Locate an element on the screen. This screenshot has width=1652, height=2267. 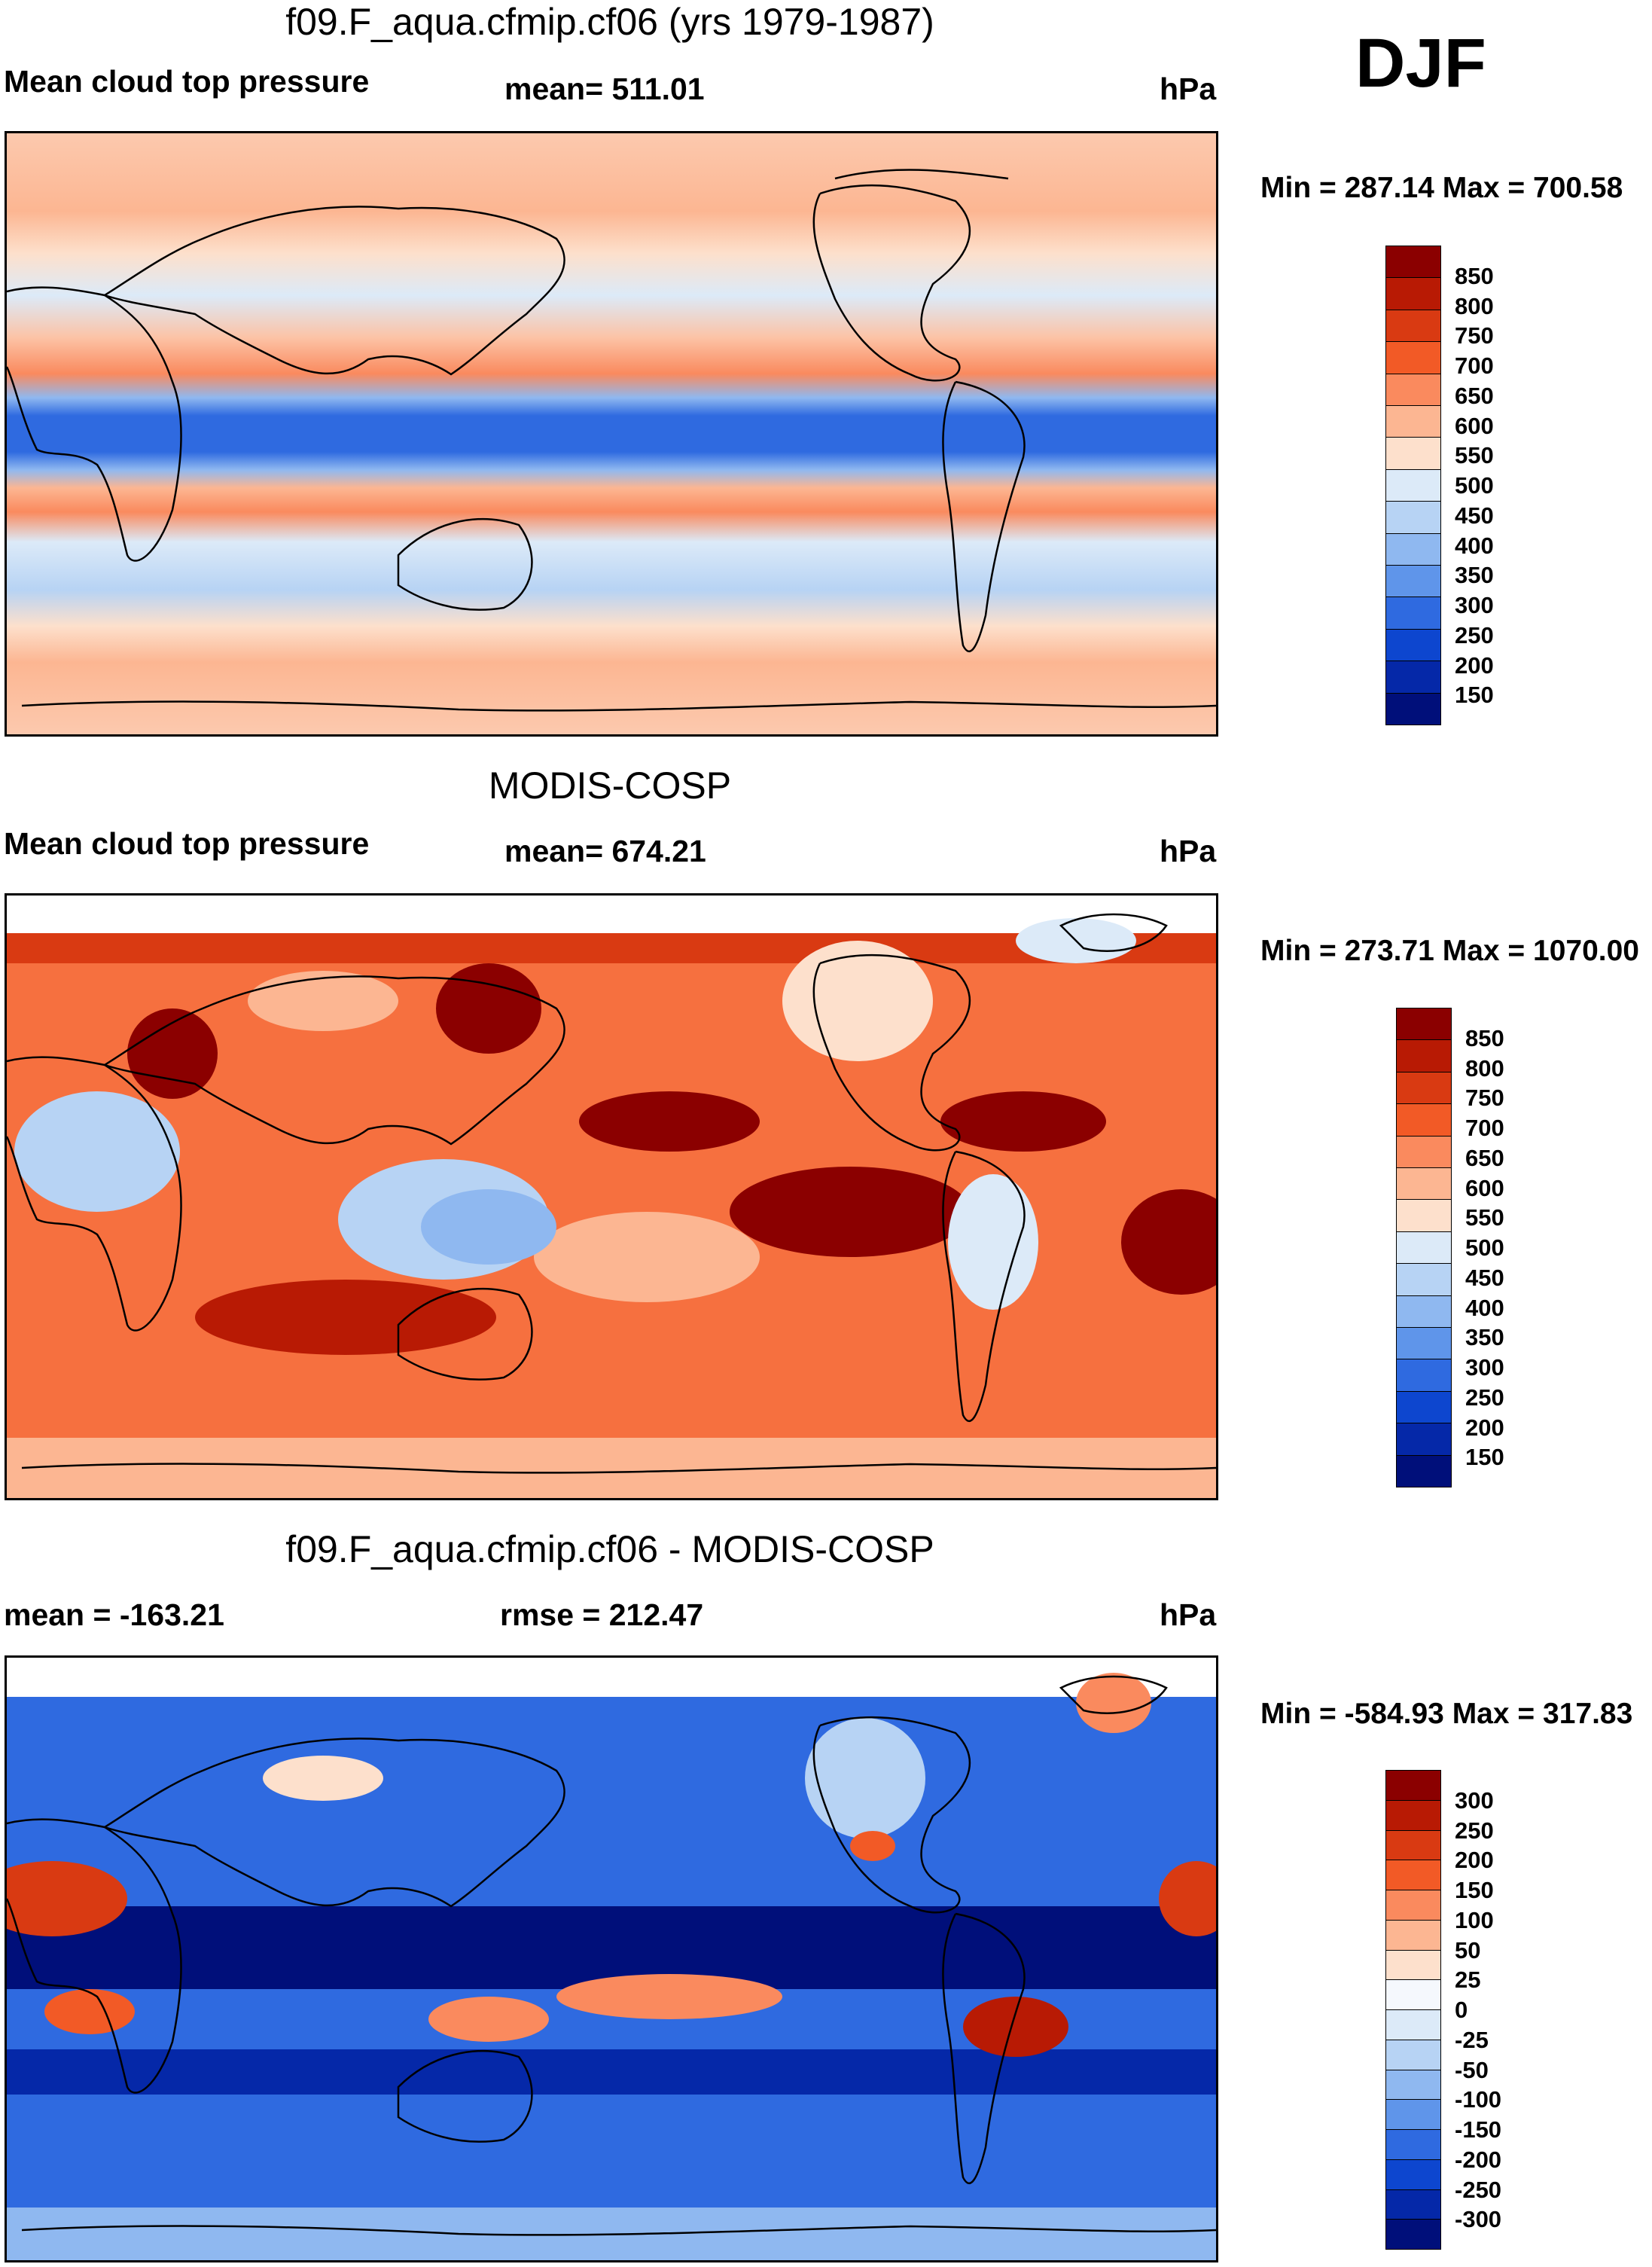
season-label: DJF is located at coordinates (1421, 63).